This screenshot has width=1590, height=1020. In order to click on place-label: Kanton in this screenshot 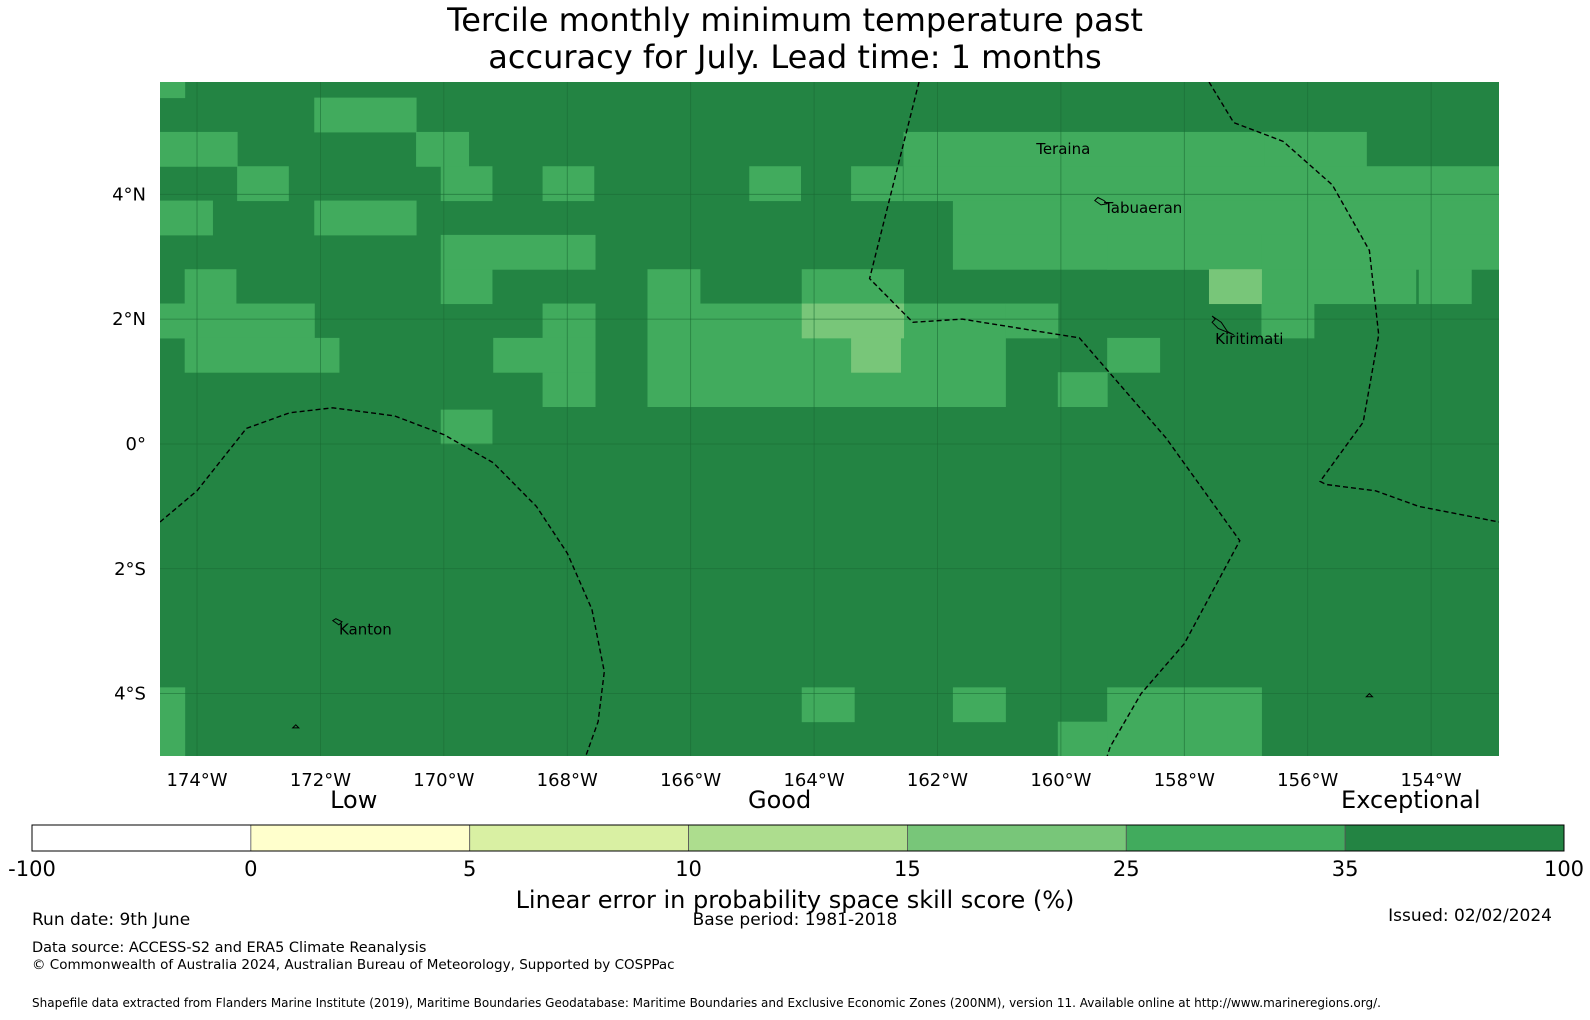, I will do `click(365, 629)`.